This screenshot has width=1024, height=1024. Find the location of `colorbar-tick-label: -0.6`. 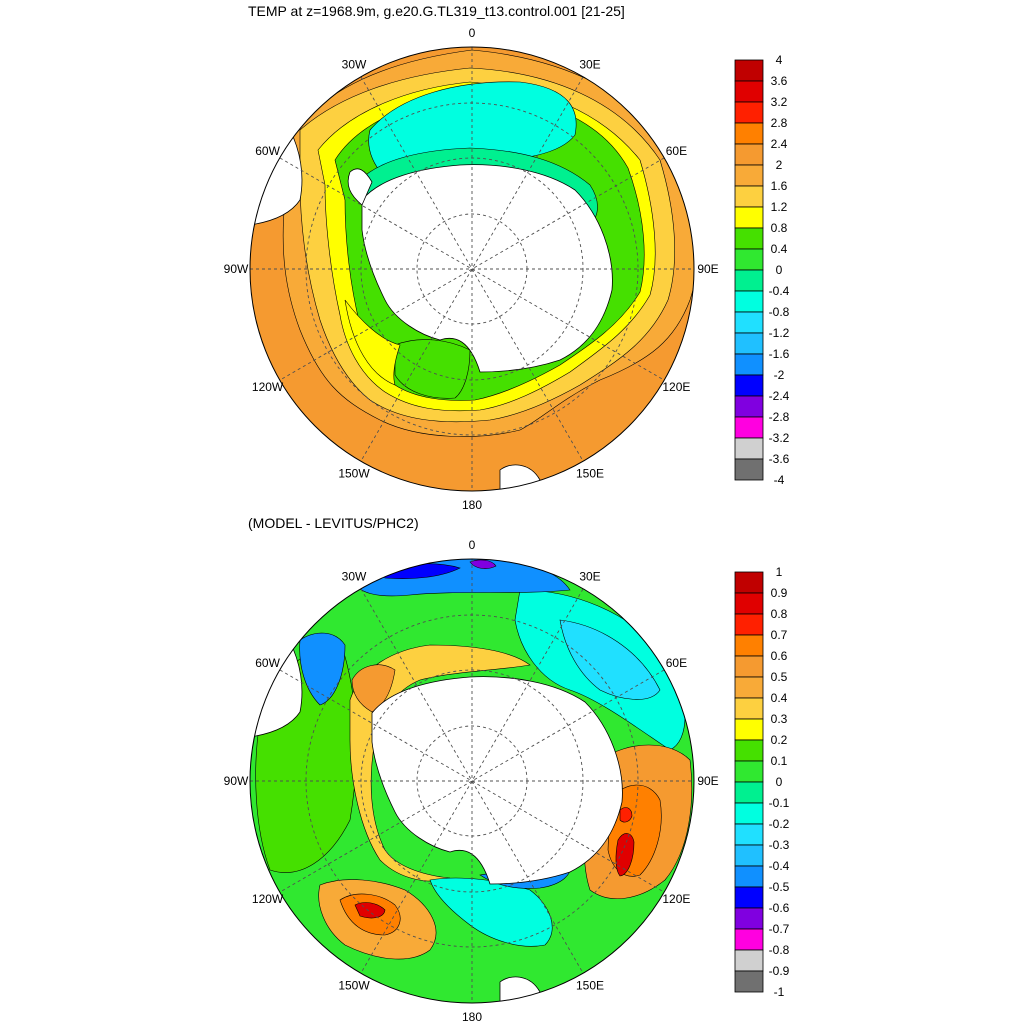

colorbar-tick-label: -0.6 is located at coordinates (779, 908).